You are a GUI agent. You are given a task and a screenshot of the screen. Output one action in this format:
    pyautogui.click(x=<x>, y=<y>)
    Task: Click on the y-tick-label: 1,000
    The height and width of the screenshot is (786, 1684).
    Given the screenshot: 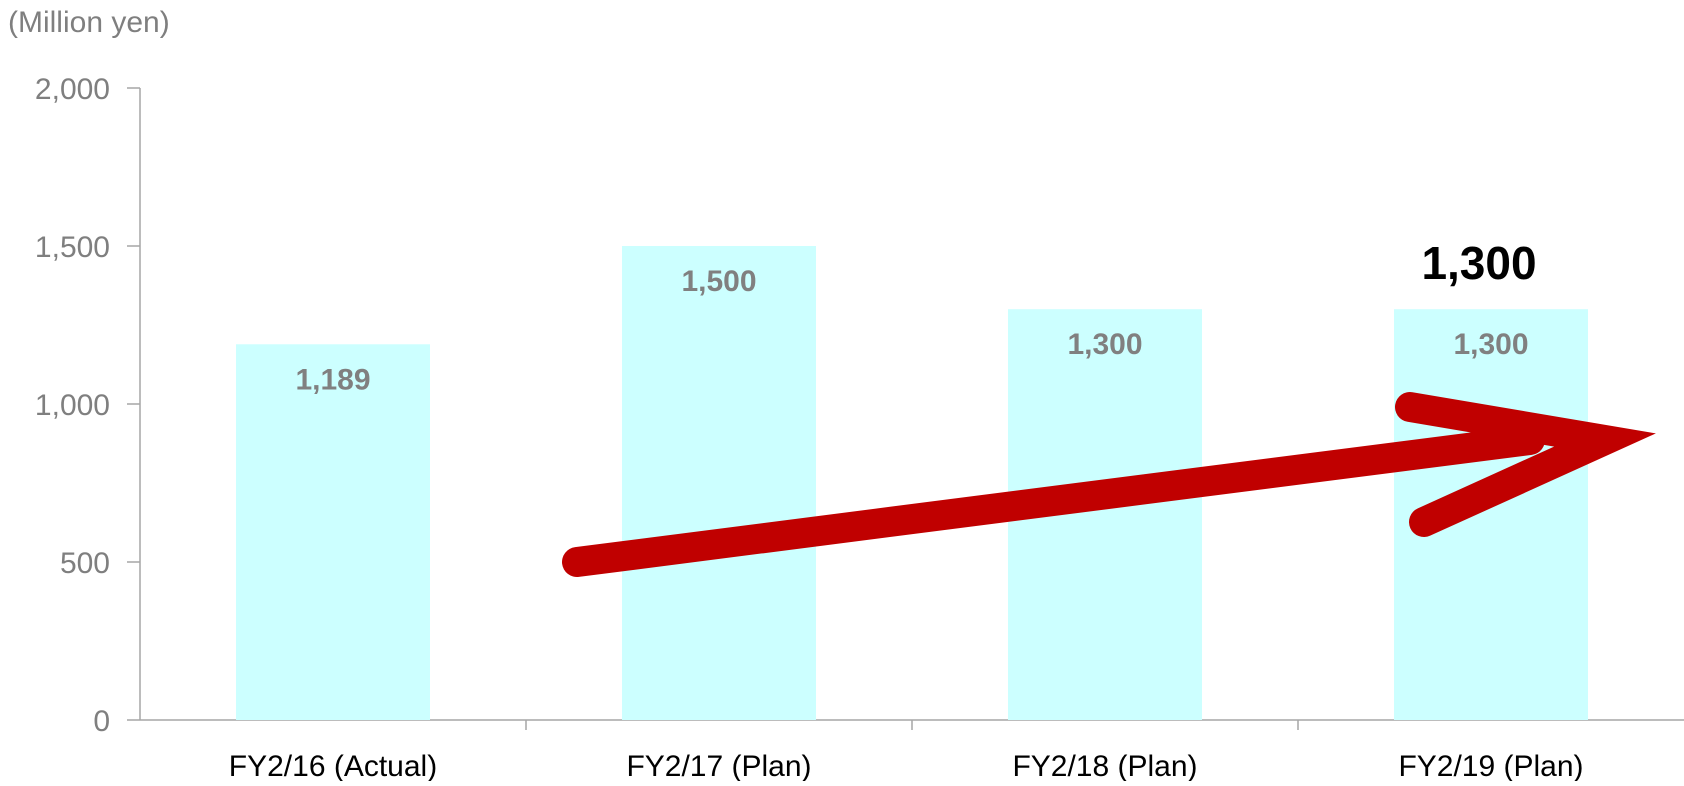 What is the action you would take?
    pyautogui.click(x=72, y=405)
    